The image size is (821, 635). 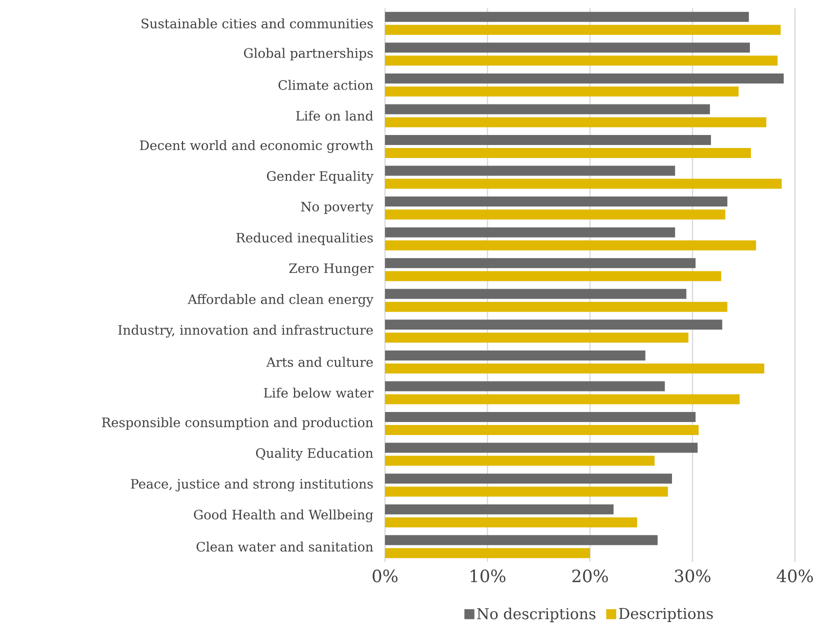 What do you see at coordinates (308, 54) in the screenshot?
I see `y-tick-label: Global partnerships` at bounding box center [308, 54].